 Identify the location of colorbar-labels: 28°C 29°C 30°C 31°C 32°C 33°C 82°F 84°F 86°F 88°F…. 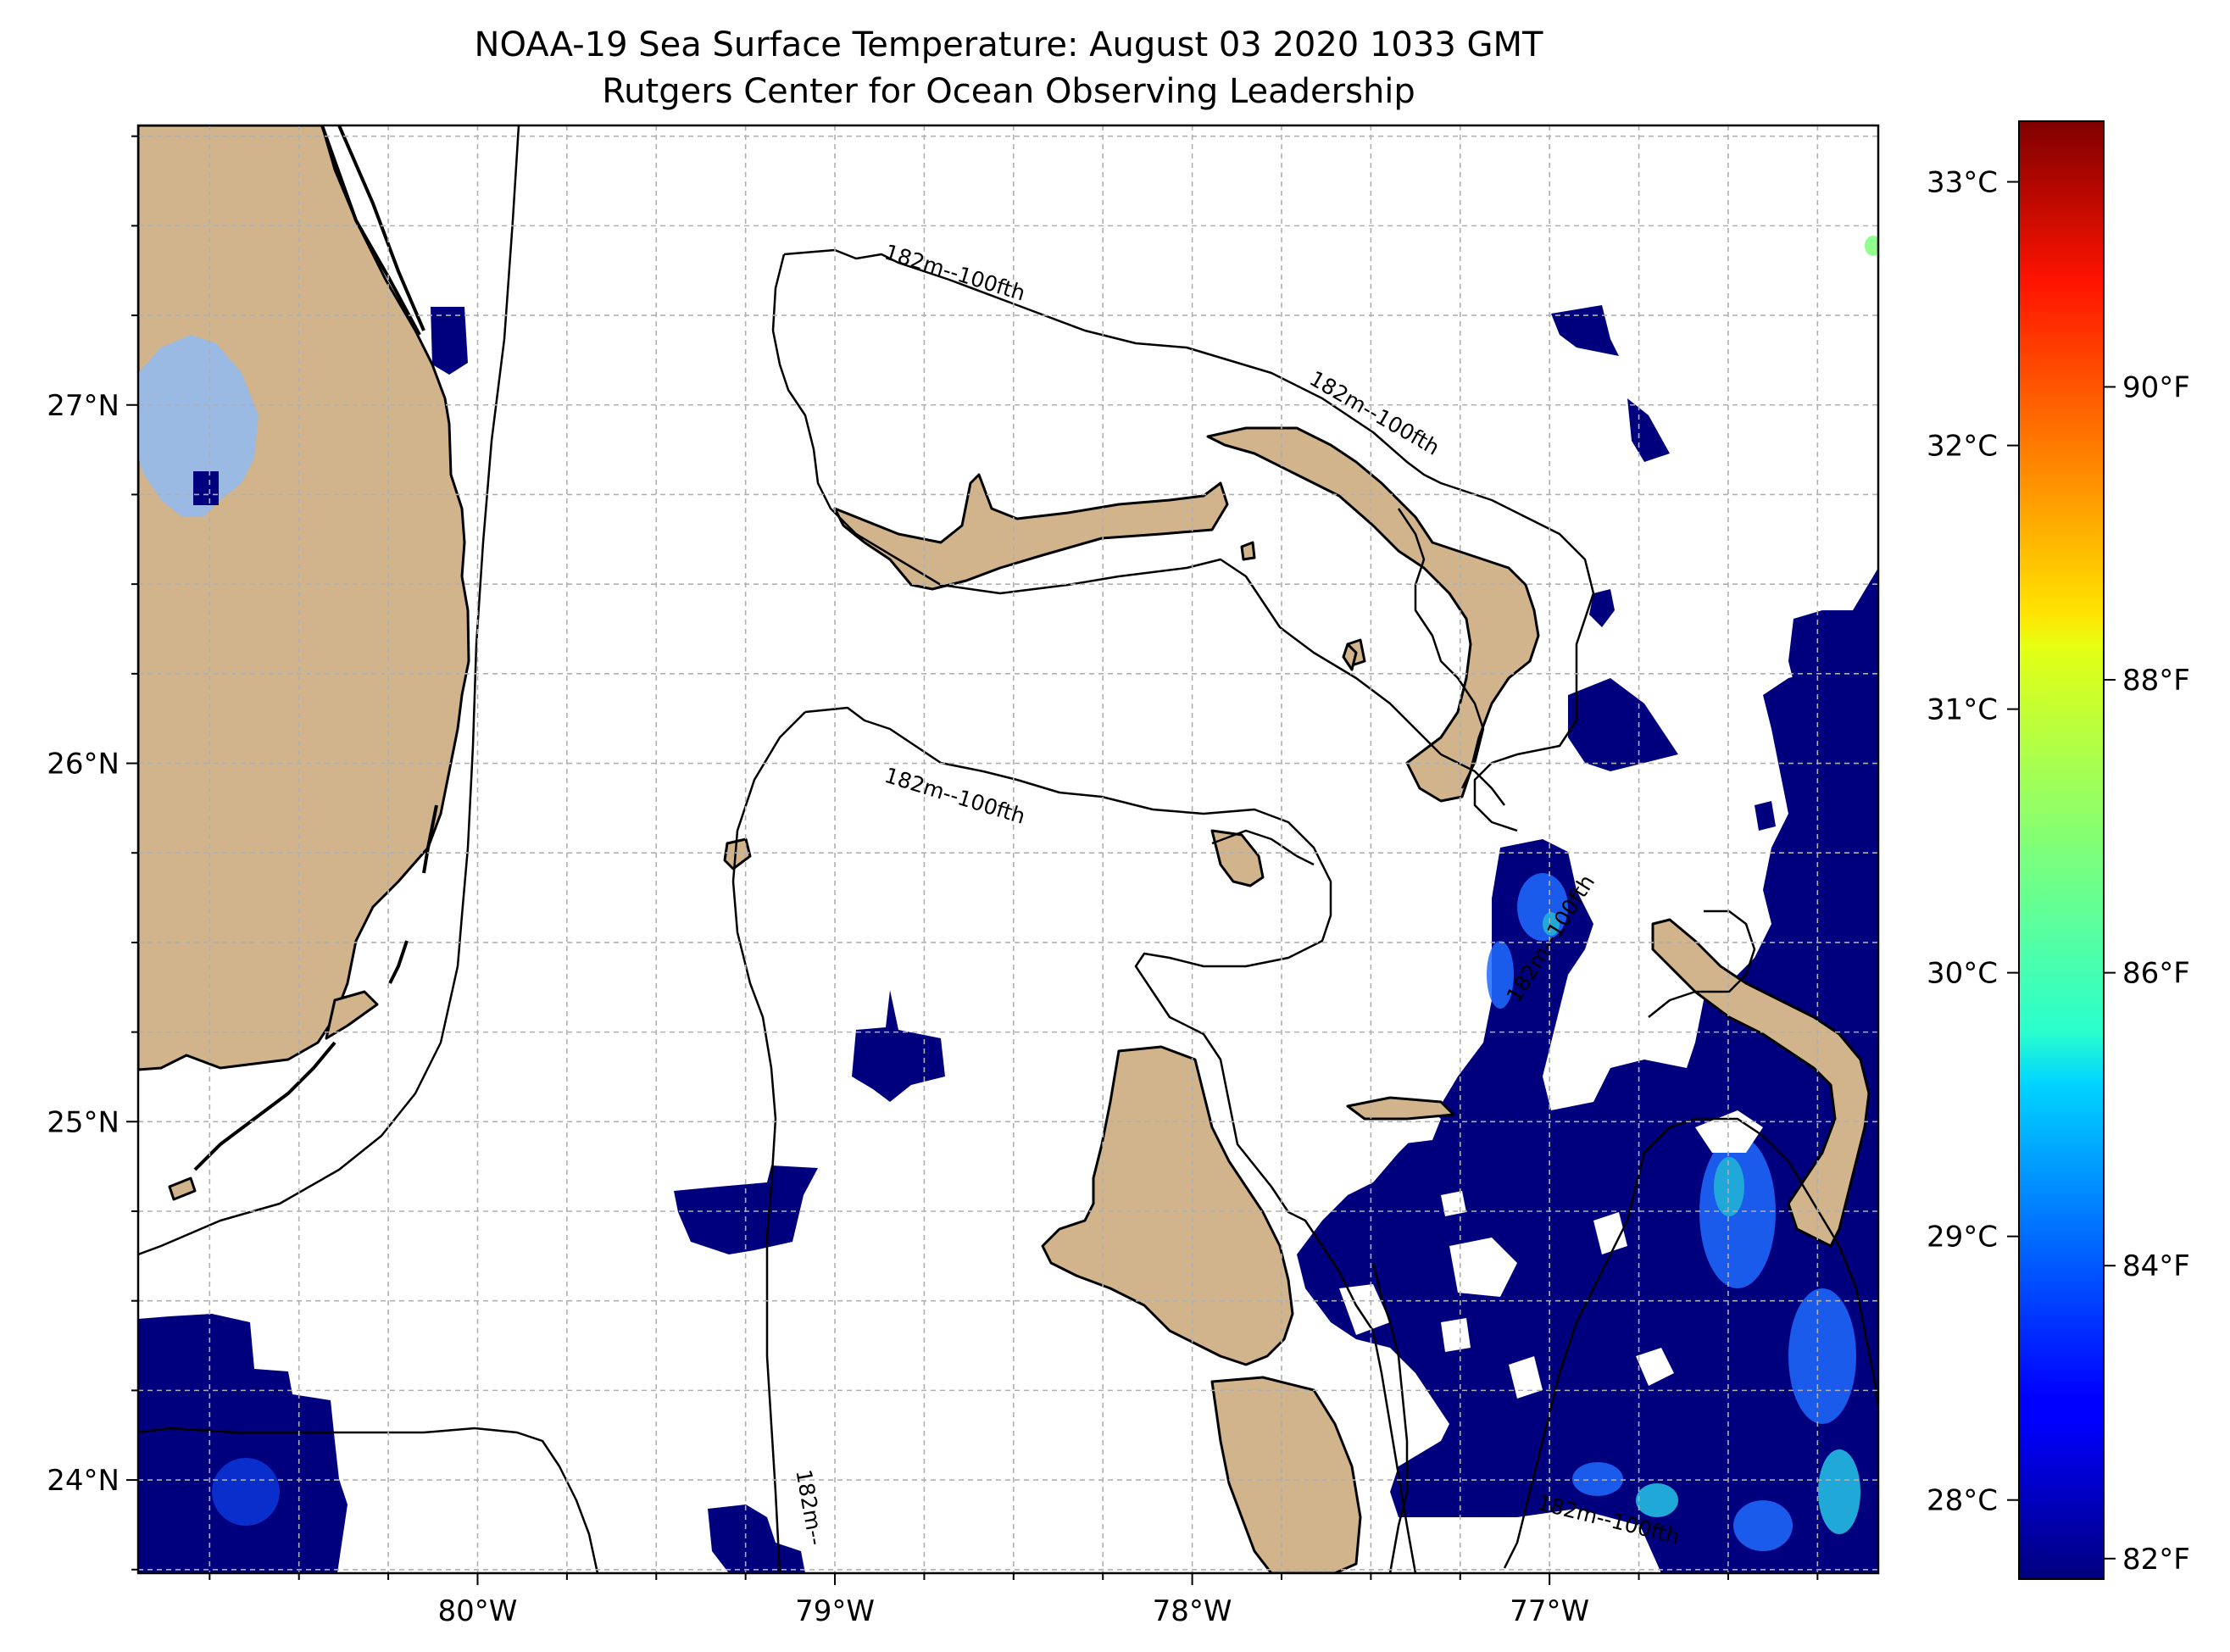
(2058, 871).